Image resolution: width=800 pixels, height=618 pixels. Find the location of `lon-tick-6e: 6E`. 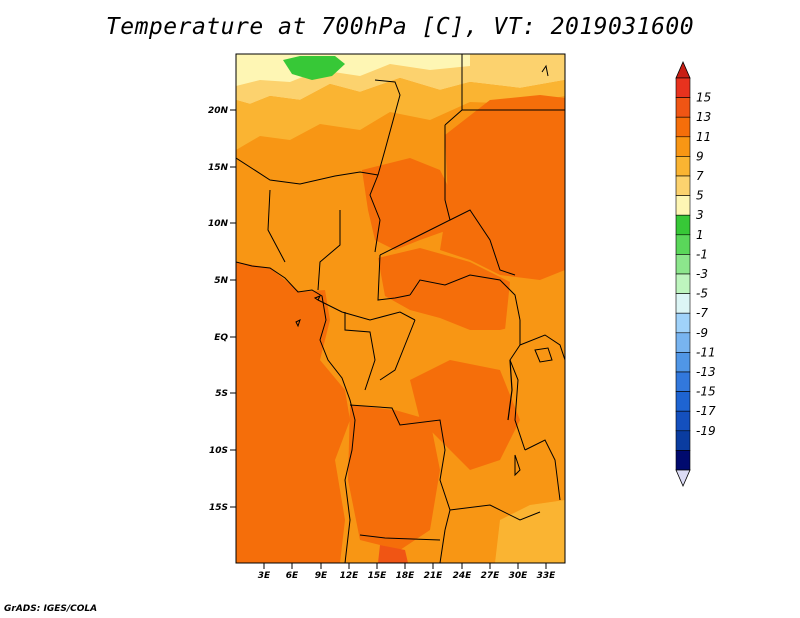

lon-tick-6e: 6E is located at coordinates (292, 576).